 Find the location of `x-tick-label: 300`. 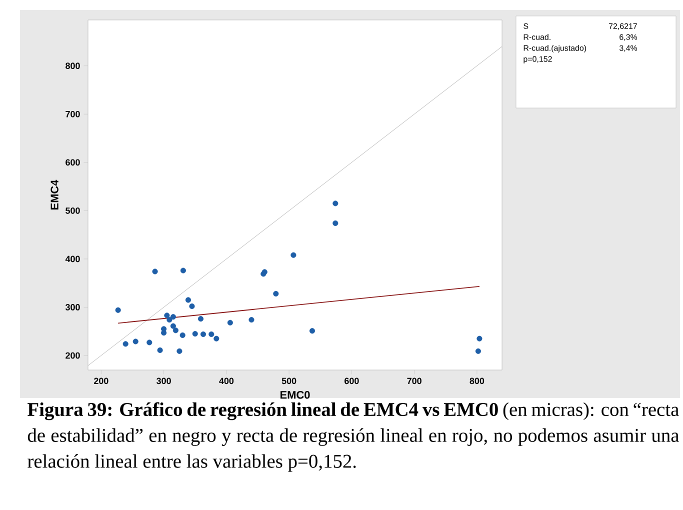

x-tick-label: 300 is located at coordinates (163, 381).